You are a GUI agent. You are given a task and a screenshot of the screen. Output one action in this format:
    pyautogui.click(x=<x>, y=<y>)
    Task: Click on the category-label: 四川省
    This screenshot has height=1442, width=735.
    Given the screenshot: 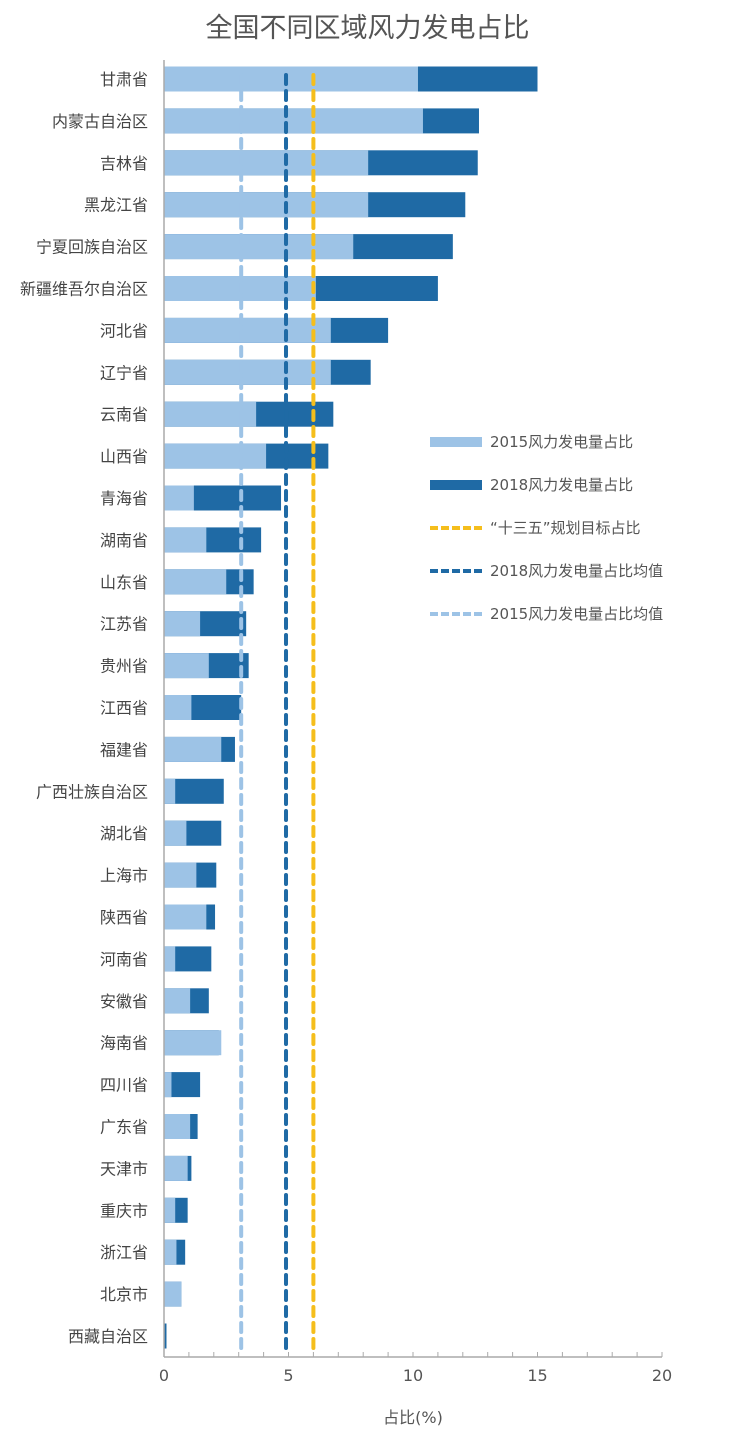 What is the action you would take?
    pyautogui.click(x=124, y=1085)
    